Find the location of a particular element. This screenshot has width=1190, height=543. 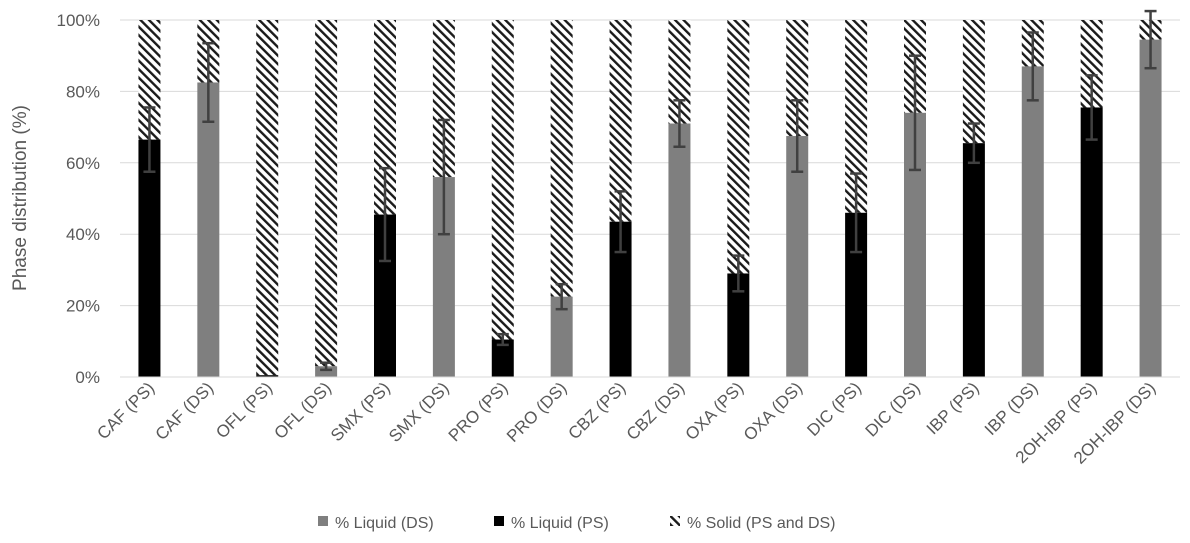

y-tick-label: 0% is located at coordinates (87, 377).